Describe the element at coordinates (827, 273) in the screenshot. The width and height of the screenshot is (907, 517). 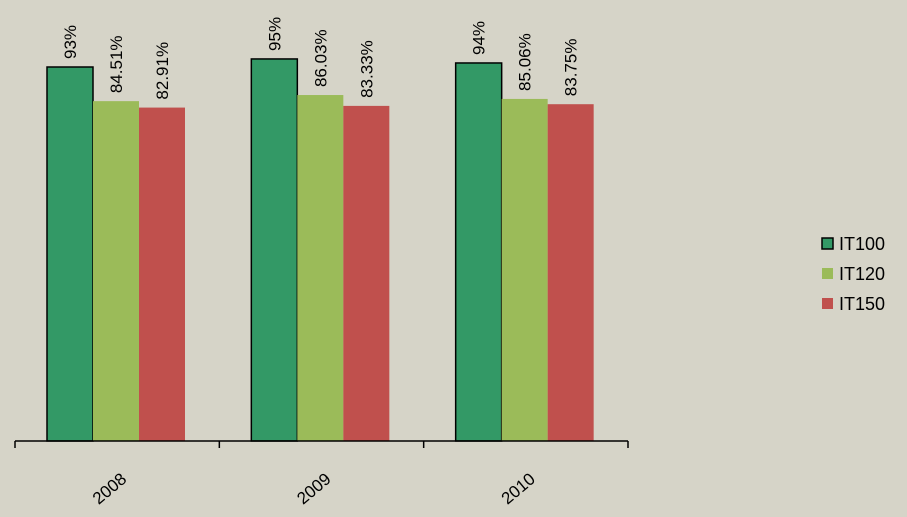
I see `legend-swatch-it120` at that location.